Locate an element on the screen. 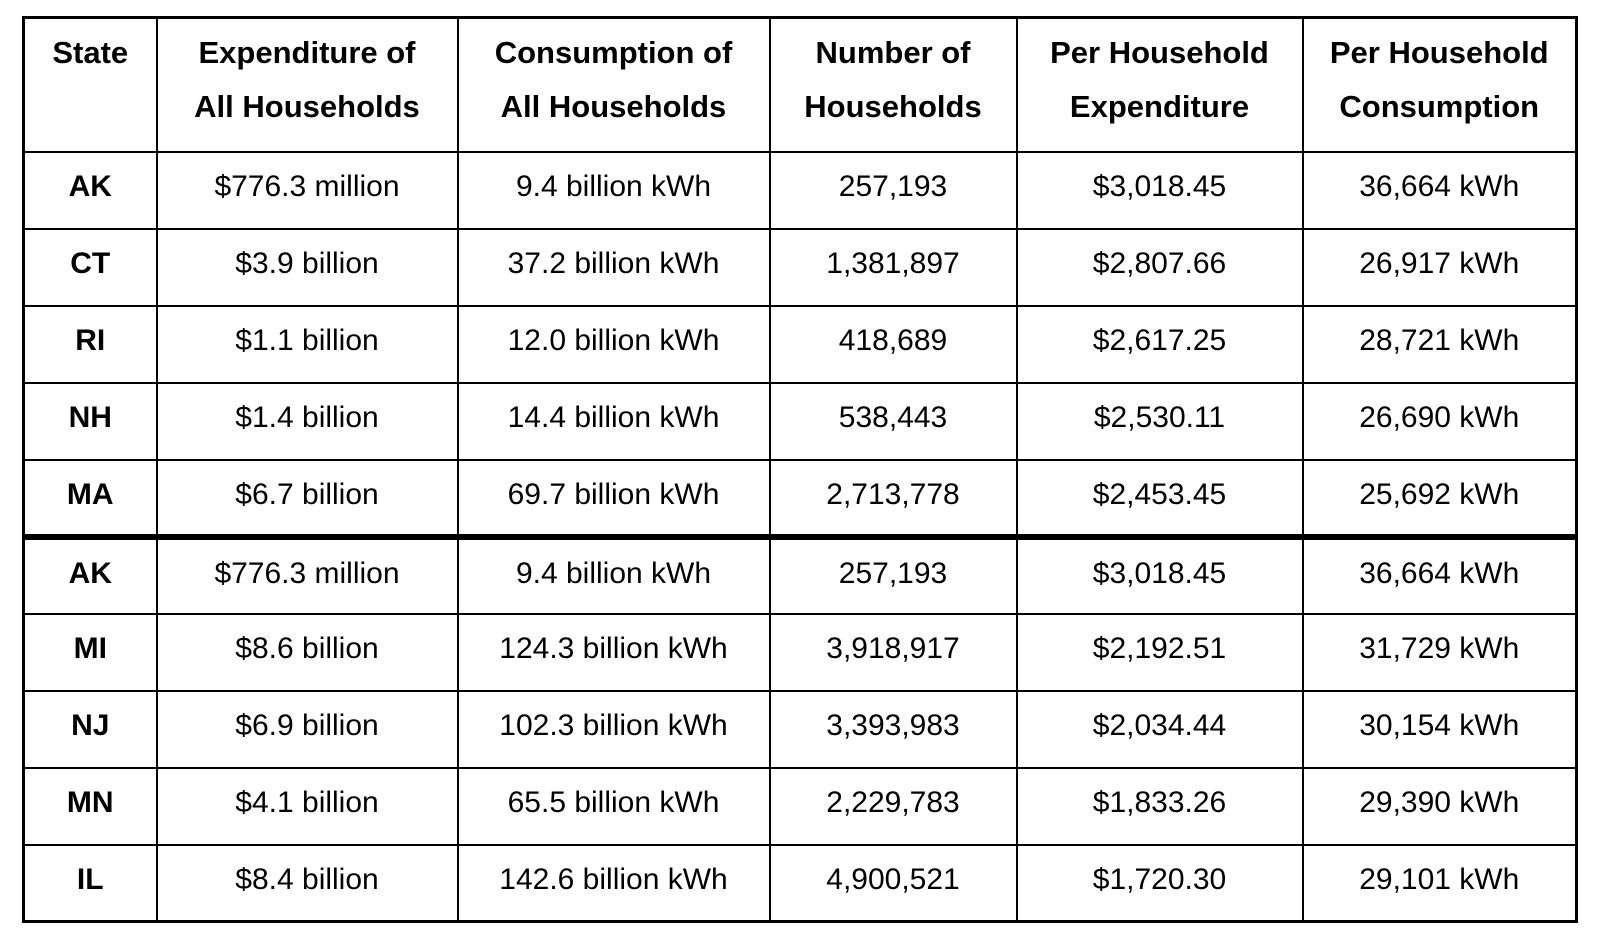  header-per-household-expenditure-line1: Per Household is located at coordinates (1159, 52).